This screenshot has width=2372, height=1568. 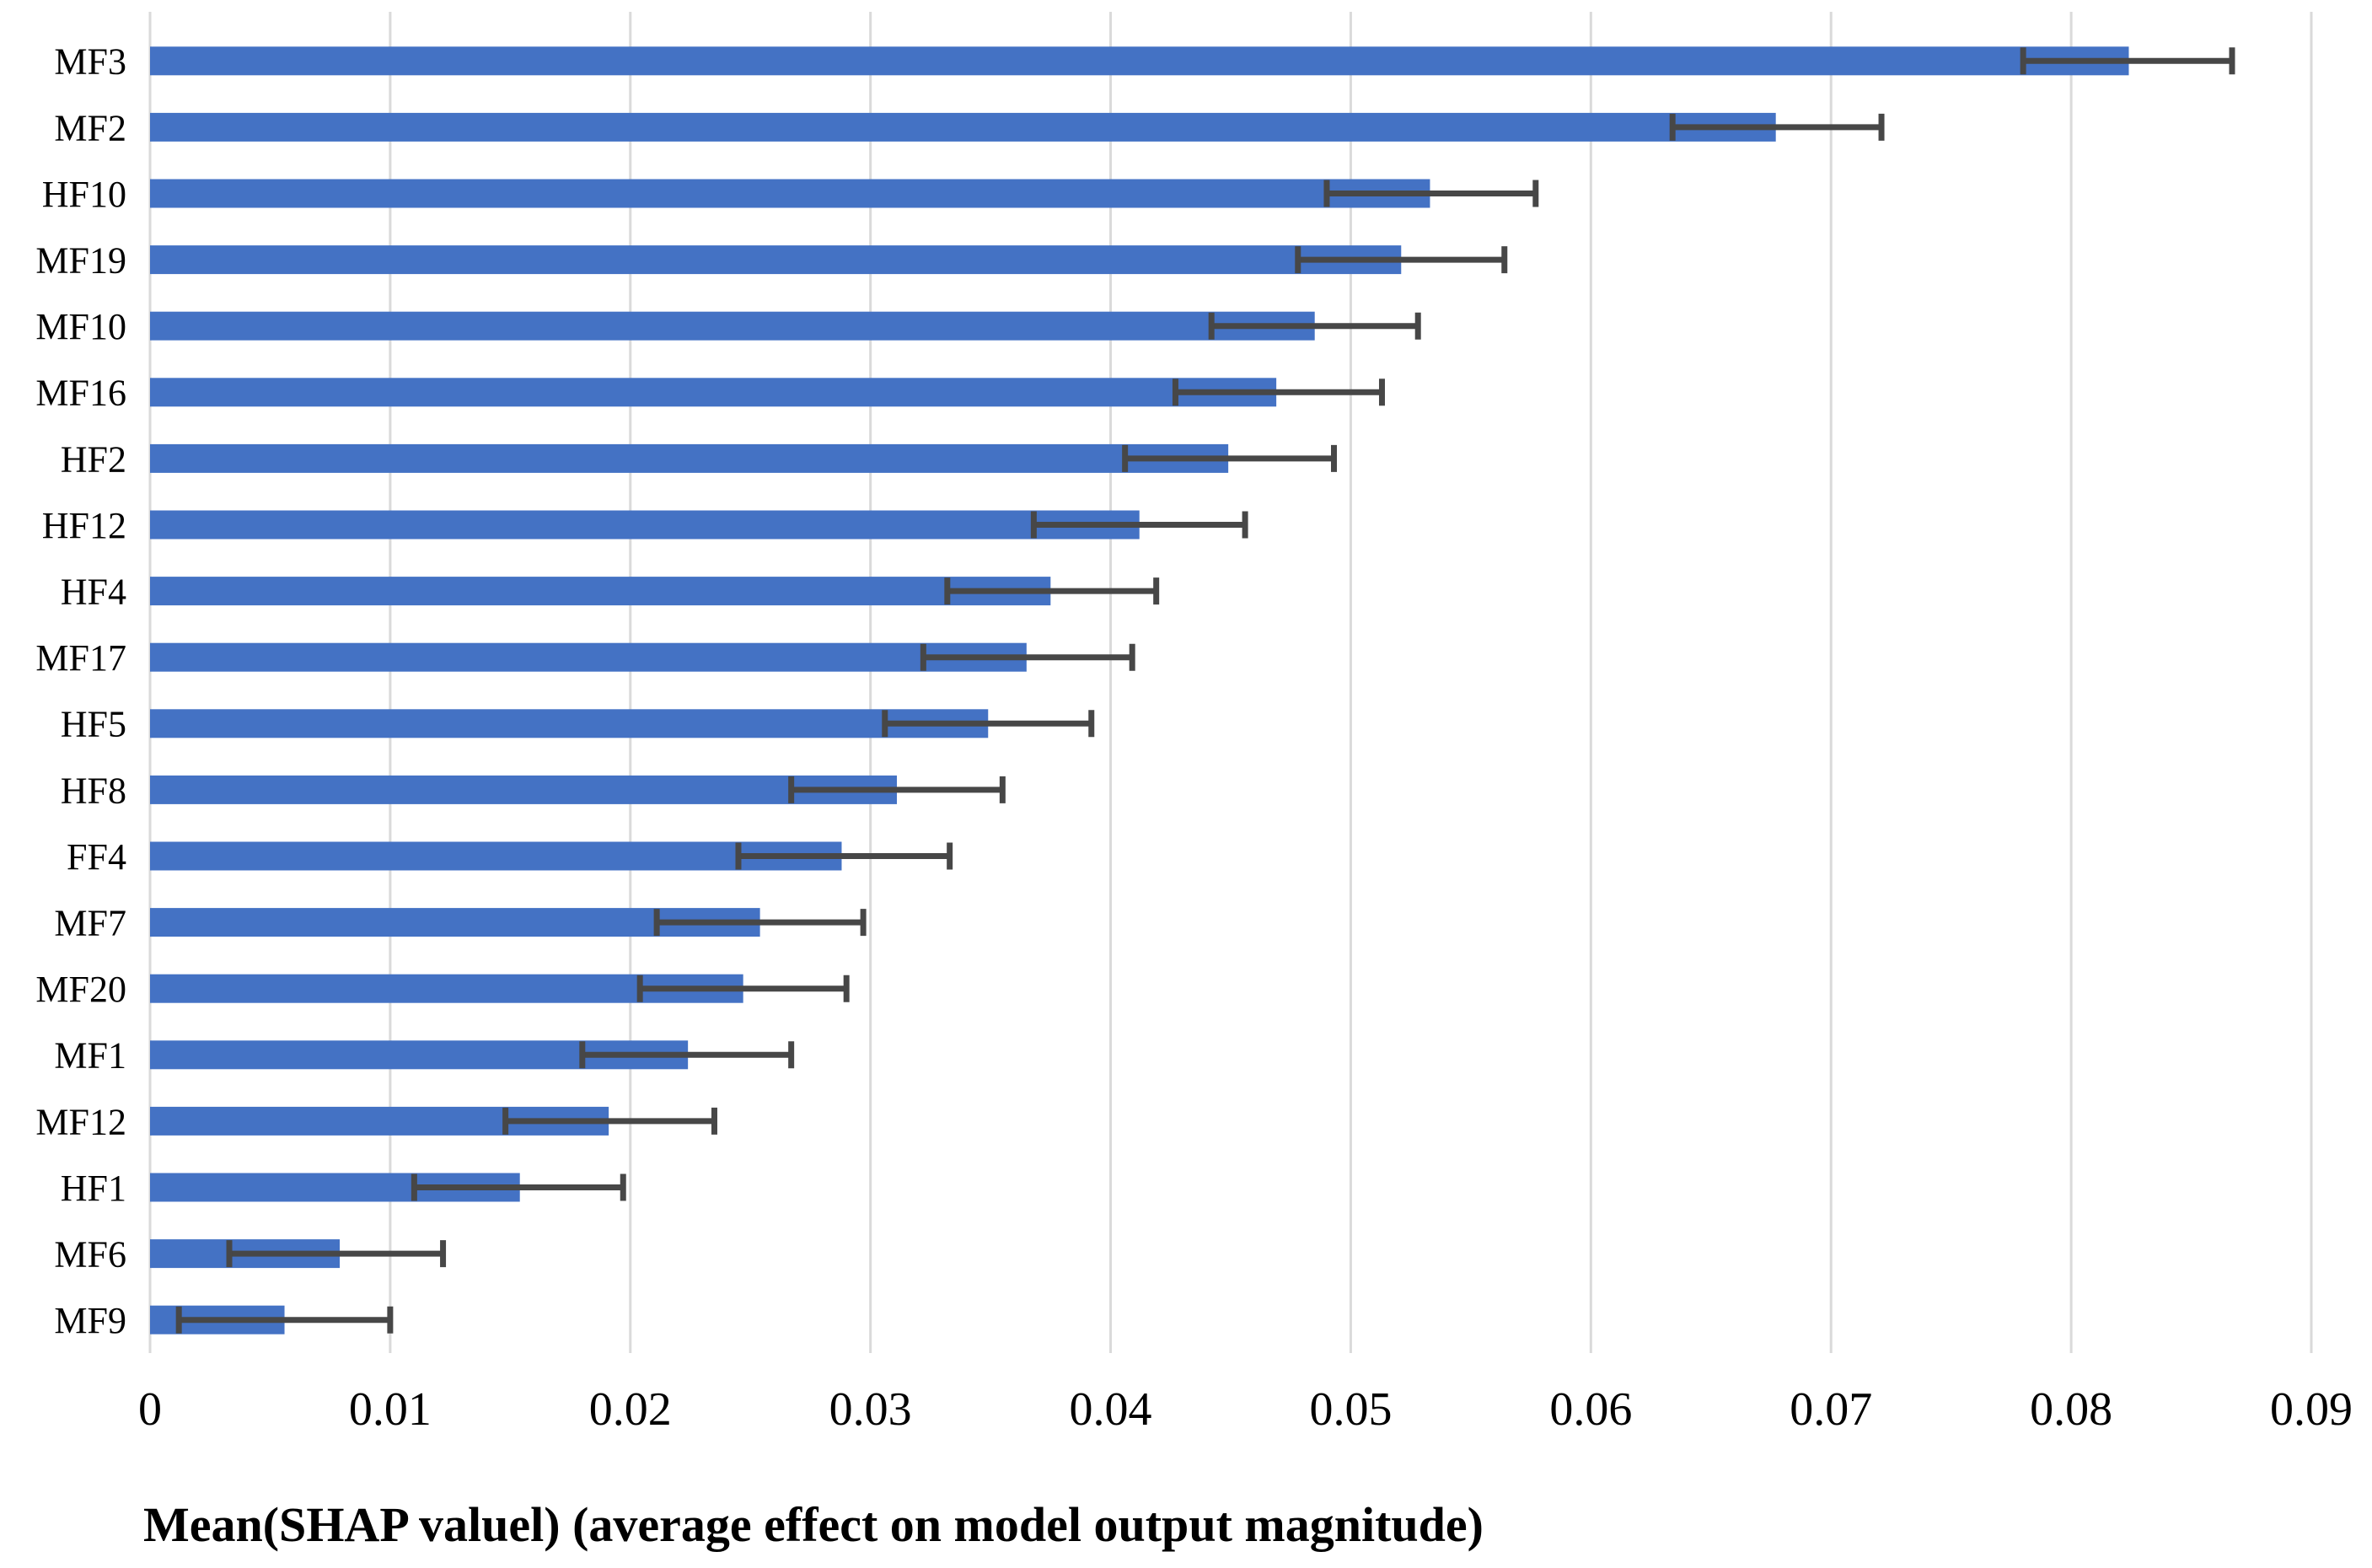 What do you see at coordinates (2311, 1409) in the screenshot?
I see `x-tick-label-0.09: 0.09` at bounding box center [2311, 1409].